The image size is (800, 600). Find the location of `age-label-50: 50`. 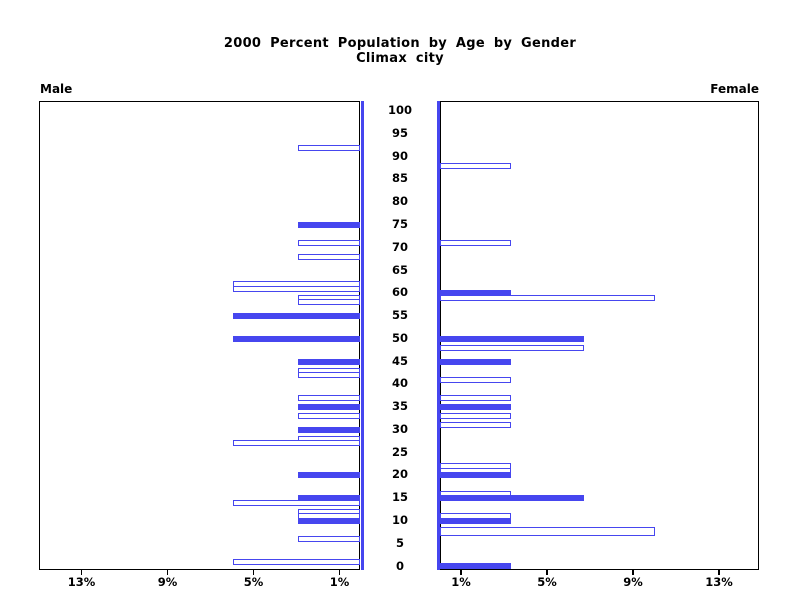

age-label-50: 50 is located at coordinates (399, 337).